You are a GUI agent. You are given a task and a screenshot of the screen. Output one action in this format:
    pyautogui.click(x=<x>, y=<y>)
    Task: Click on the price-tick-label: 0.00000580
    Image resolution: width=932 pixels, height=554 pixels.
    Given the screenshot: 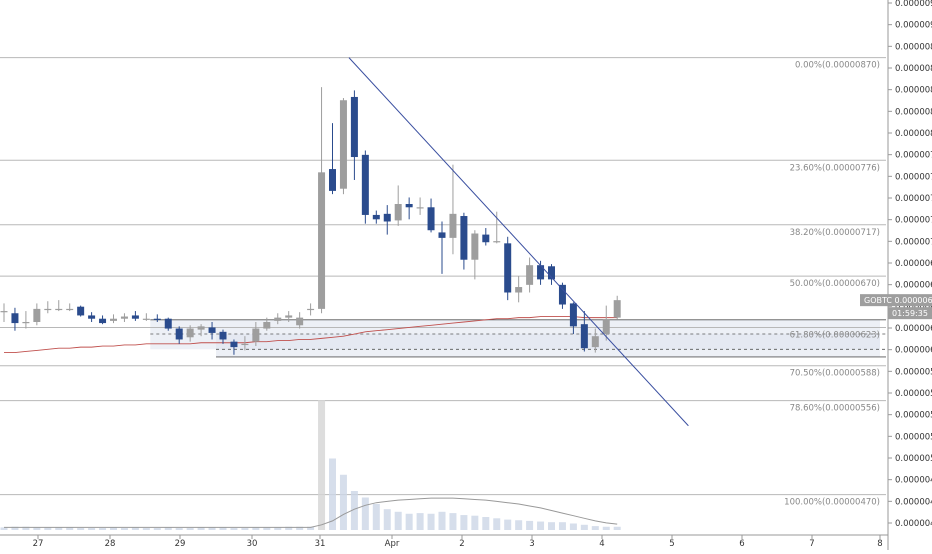 What is the action you would take?
    pyautogui.click(x=913, y=372)
    